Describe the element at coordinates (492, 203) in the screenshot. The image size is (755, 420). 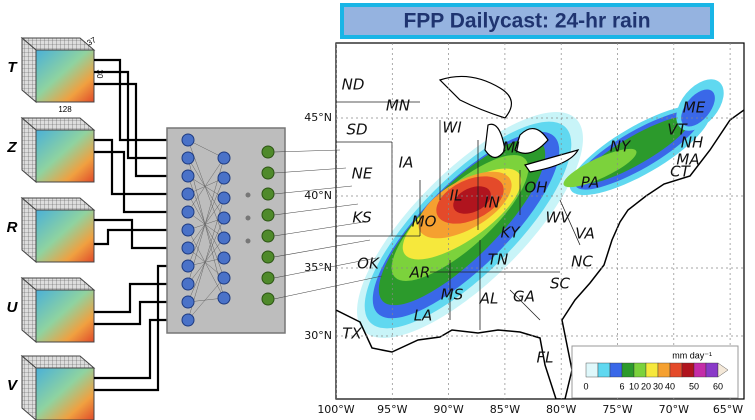
I see `state-label: IN` at that location.